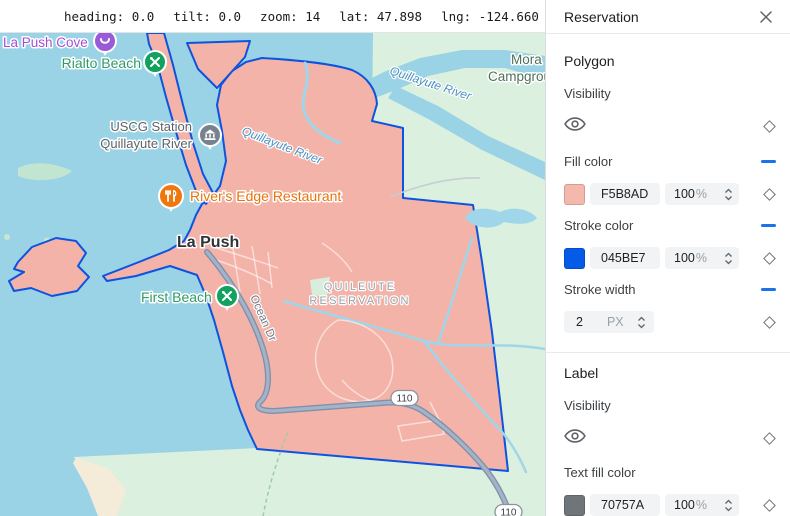 The image size is (790, 516). Describe the element at coordinates (207, 16) in the screenshot. I see `tilt-readout: tilt: 0.0` at that location.